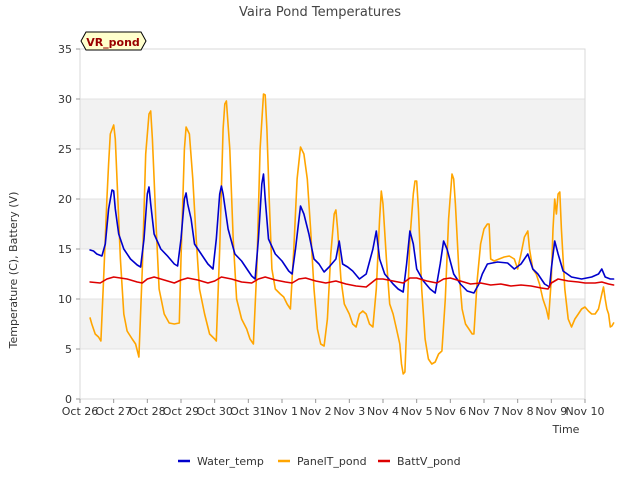 This screenshot has height=480, width=640. Describe the element at coordinates (566, 429) in the screenshot. I see `x-axis-label: Time` at that location.